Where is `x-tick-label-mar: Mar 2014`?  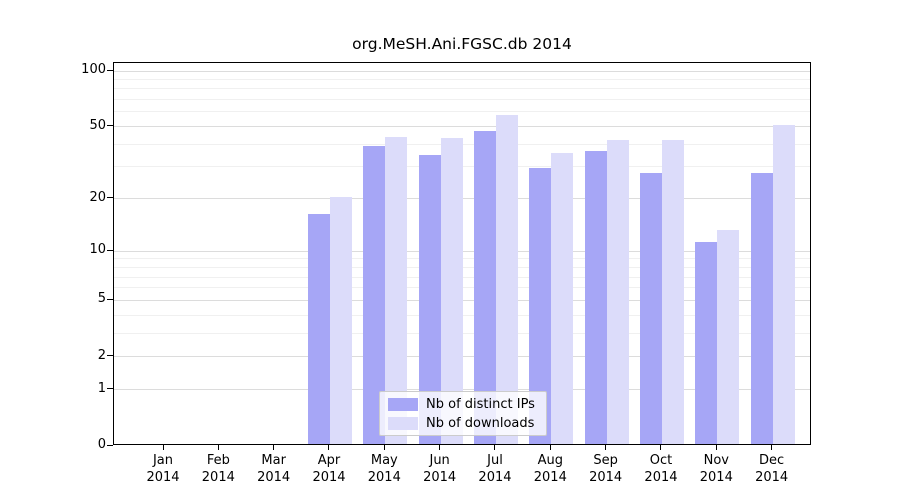 x-tick-label-mar: Mar 2014 is located at coordinates (274, 469).